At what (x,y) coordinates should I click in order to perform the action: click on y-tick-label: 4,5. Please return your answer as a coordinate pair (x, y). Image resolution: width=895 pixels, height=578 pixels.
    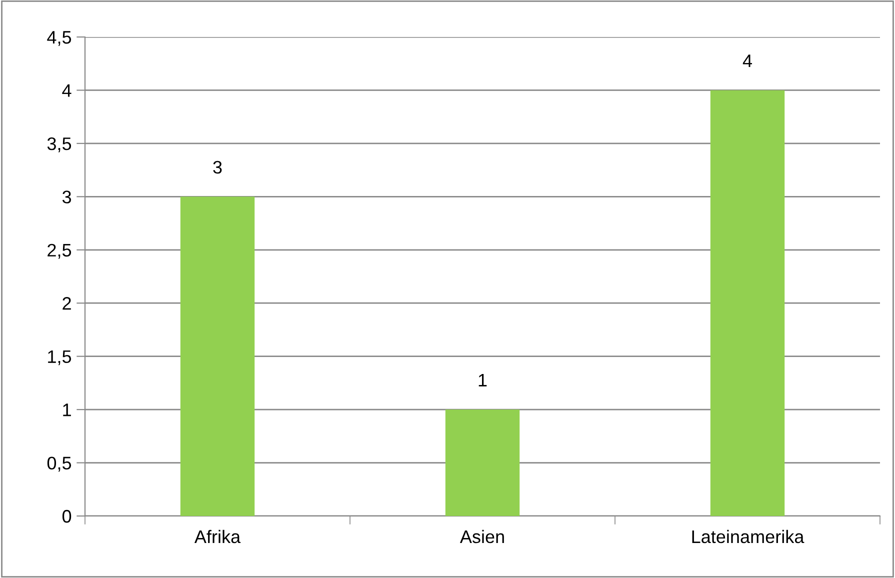
    Looking at the image, I should click on (59, 38).